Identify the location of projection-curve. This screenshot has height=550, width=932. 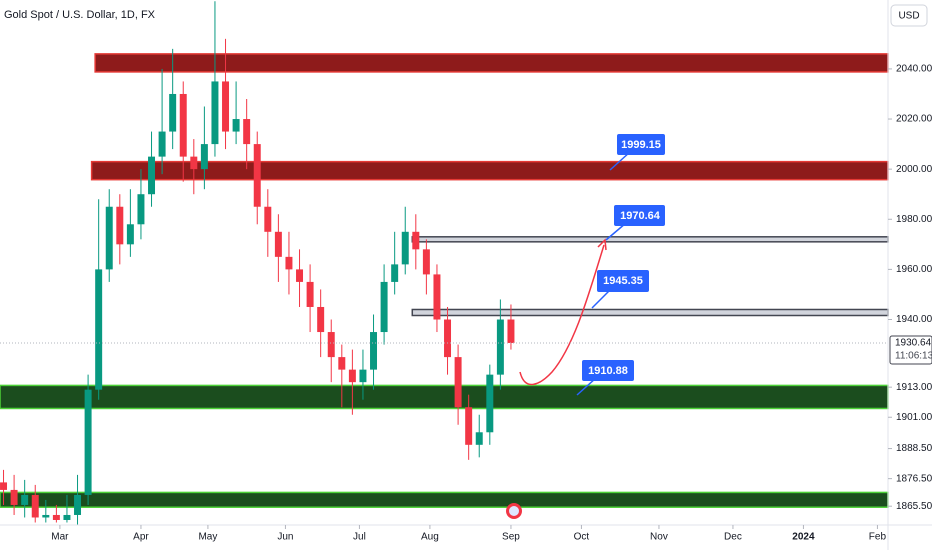
(562, 315).